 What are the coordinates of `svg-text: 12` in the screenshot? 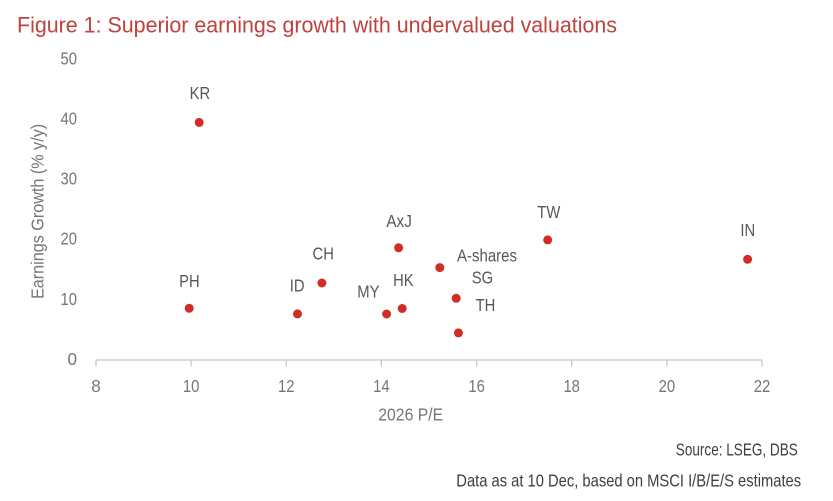 It's located at (286, 386).